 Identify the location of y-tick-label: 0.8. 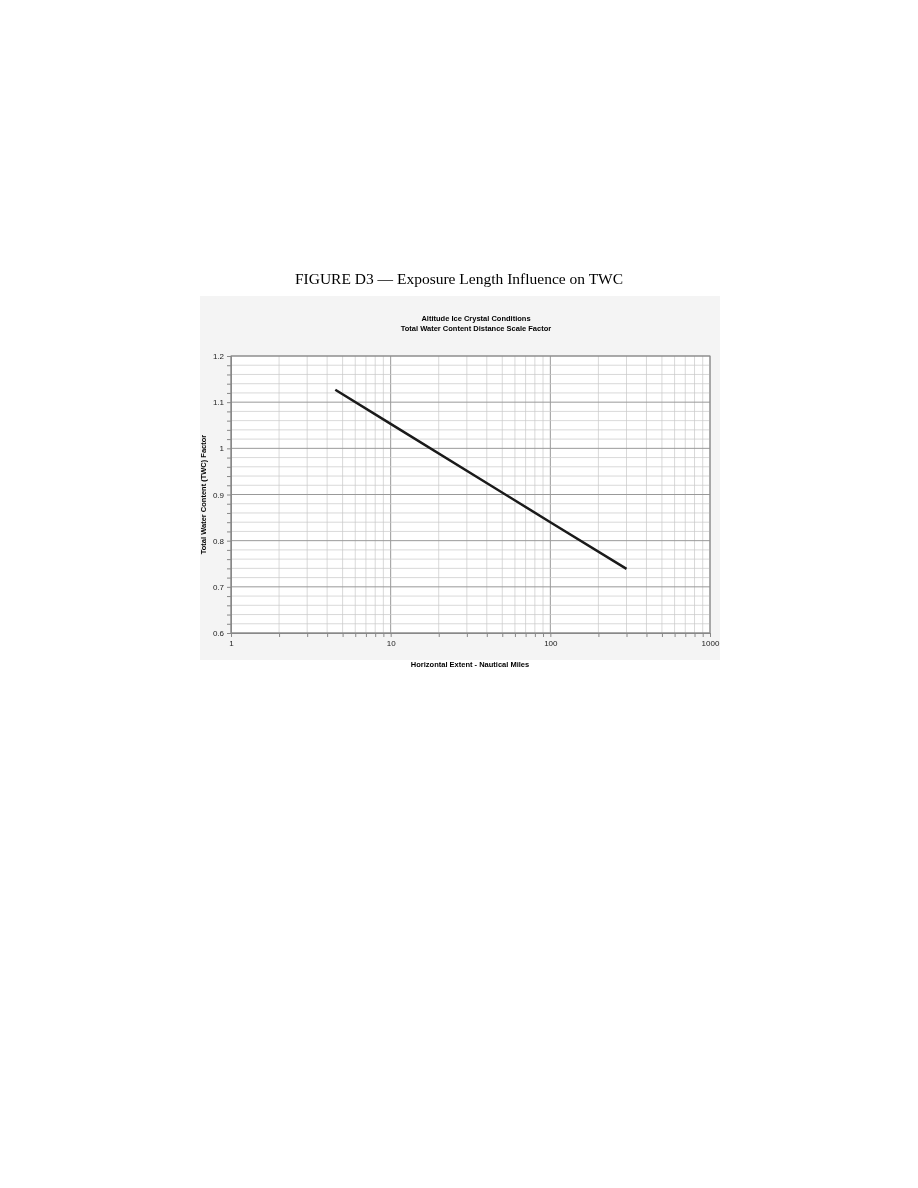
(218, 541).